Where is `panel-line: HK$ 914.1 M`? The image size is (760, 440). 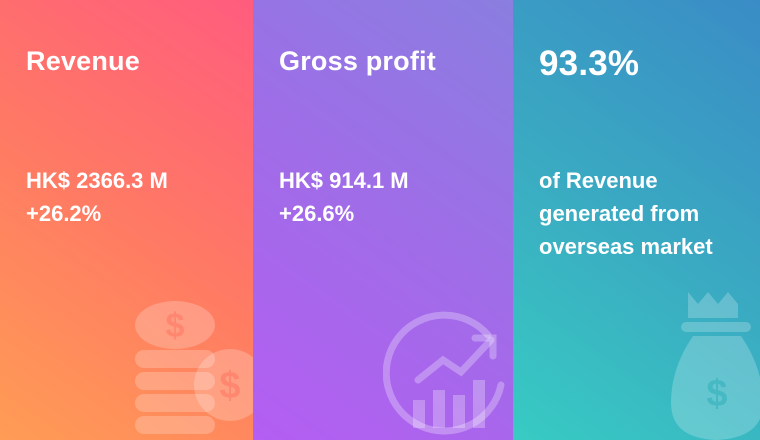 panel-line: HK$ 914.1 M is located at coordinates (344, 180).